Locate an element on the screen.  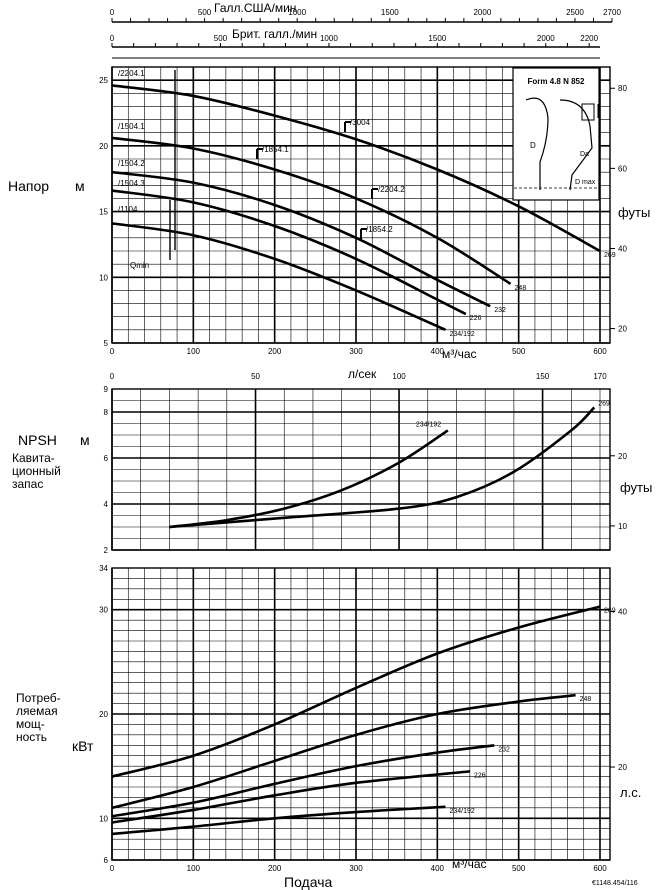
inset-frame is located at coordinates (556, 134).